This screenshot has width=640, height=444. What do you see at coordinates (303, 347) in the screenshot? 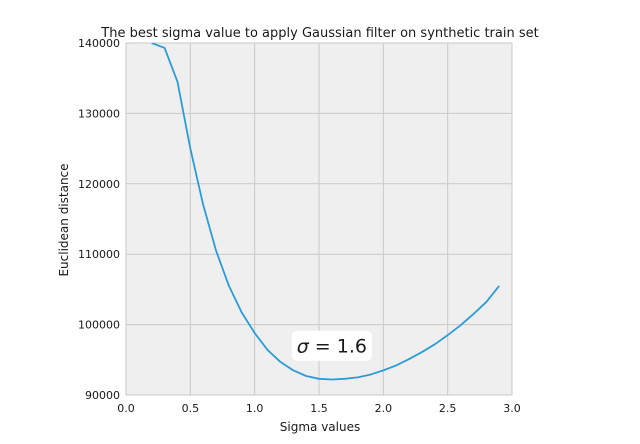
I see `annotation-symbol: σ` at bounding box center [303, 347].